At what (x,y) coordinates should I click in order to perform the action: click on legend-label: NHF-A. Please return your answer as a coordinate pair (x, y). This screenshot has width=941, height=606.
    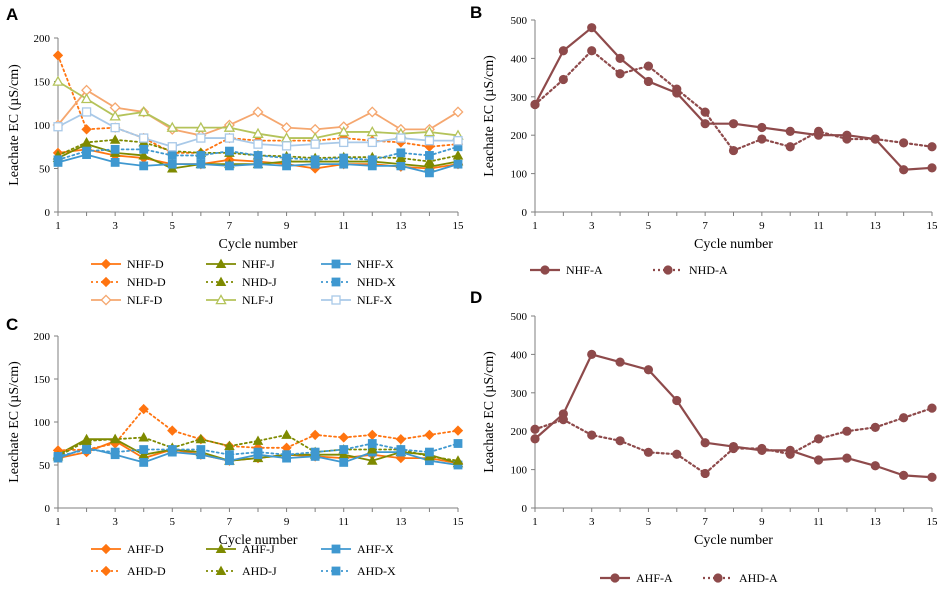
    Looking at the image, I should click on (584, 270).